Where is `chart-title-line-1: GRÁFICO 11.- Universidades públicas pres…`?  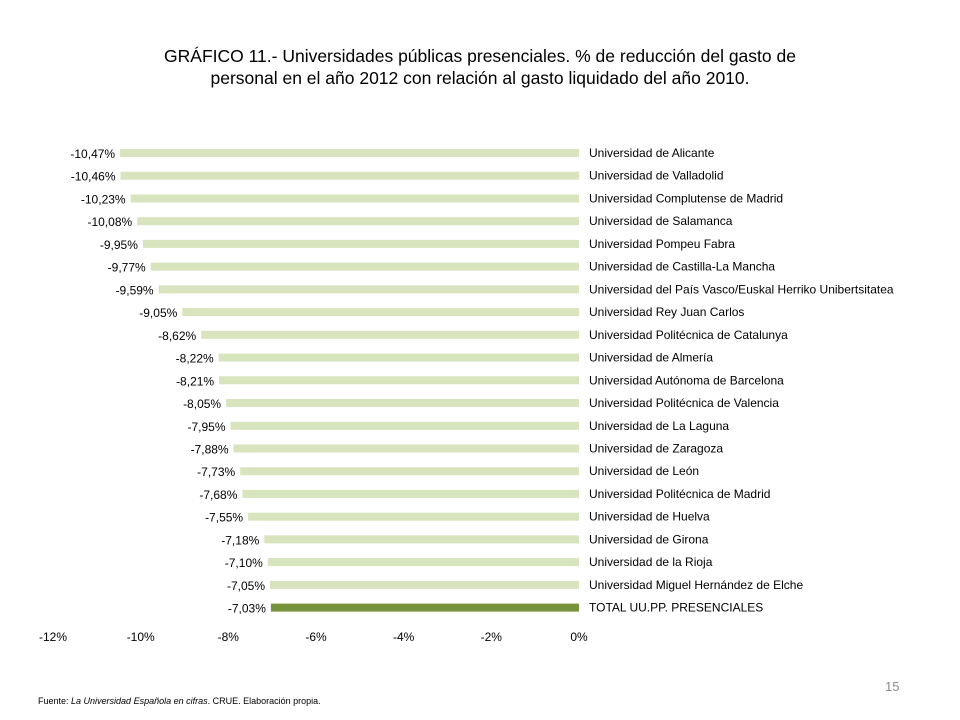 chart-title-line-1: GRÁFICO 11.- Universidades públicas pres… is located at coordinates (480, 56).